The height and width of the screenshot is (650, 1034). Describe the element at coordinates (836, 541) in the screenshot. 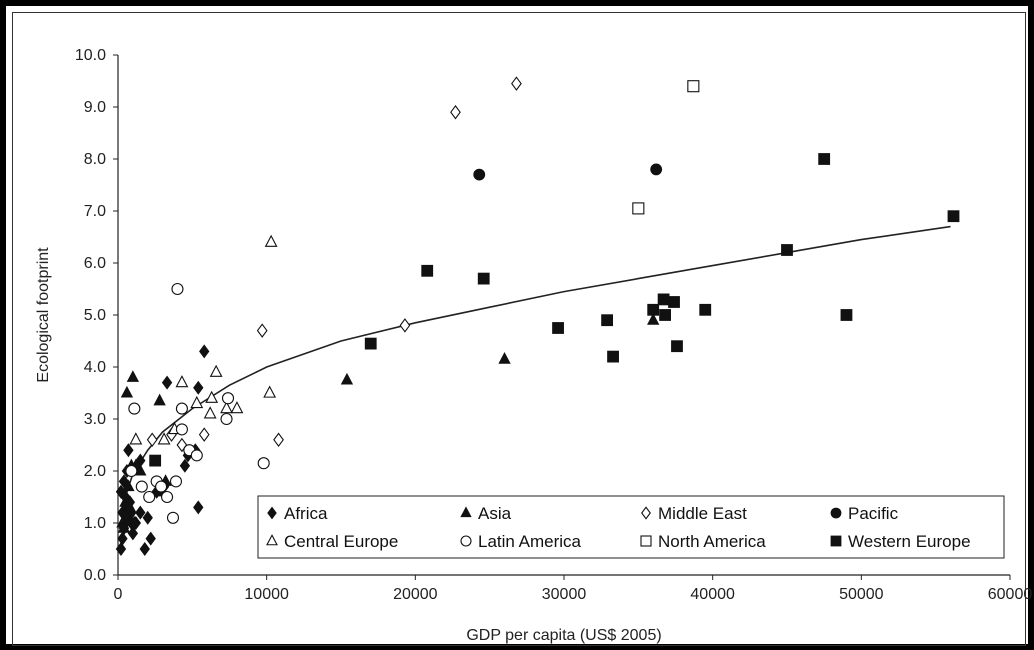

I see `legend-marker-western-europe` at that location.